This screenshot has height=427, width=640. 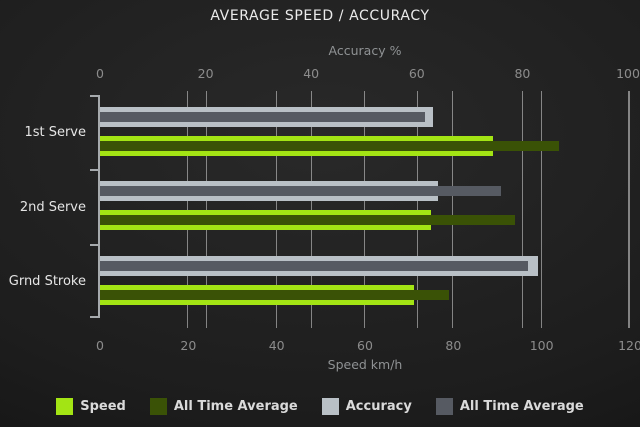 I want to click on top-axis-tick-label: 20, so click(x=205, y=73).